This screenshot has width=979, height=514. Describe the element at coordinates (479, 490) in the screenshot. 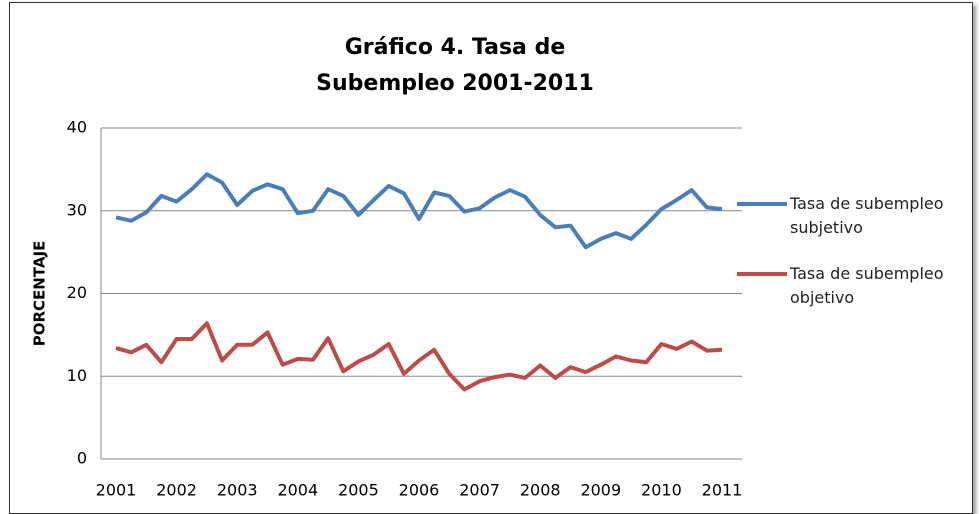

I see `x-tick-label: 2007` at that location.